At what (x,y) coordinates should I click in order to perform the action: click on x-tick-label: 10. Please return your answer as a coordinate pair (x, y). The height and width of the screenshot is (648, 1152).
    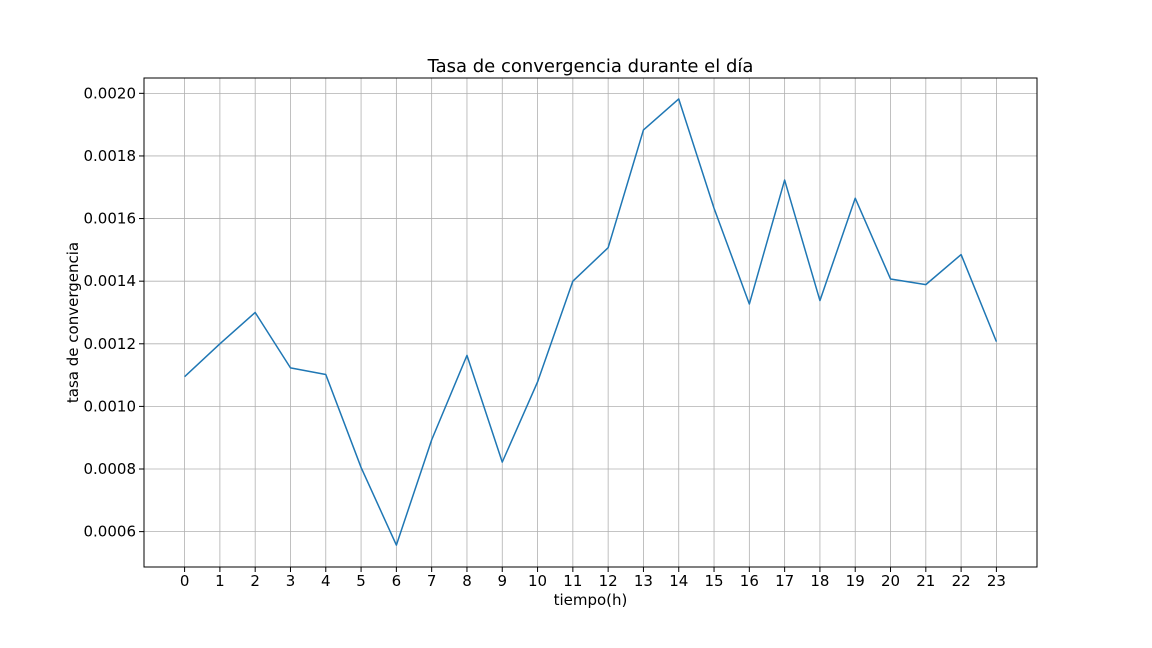
    Looking at the image, I should click on (537, 581).